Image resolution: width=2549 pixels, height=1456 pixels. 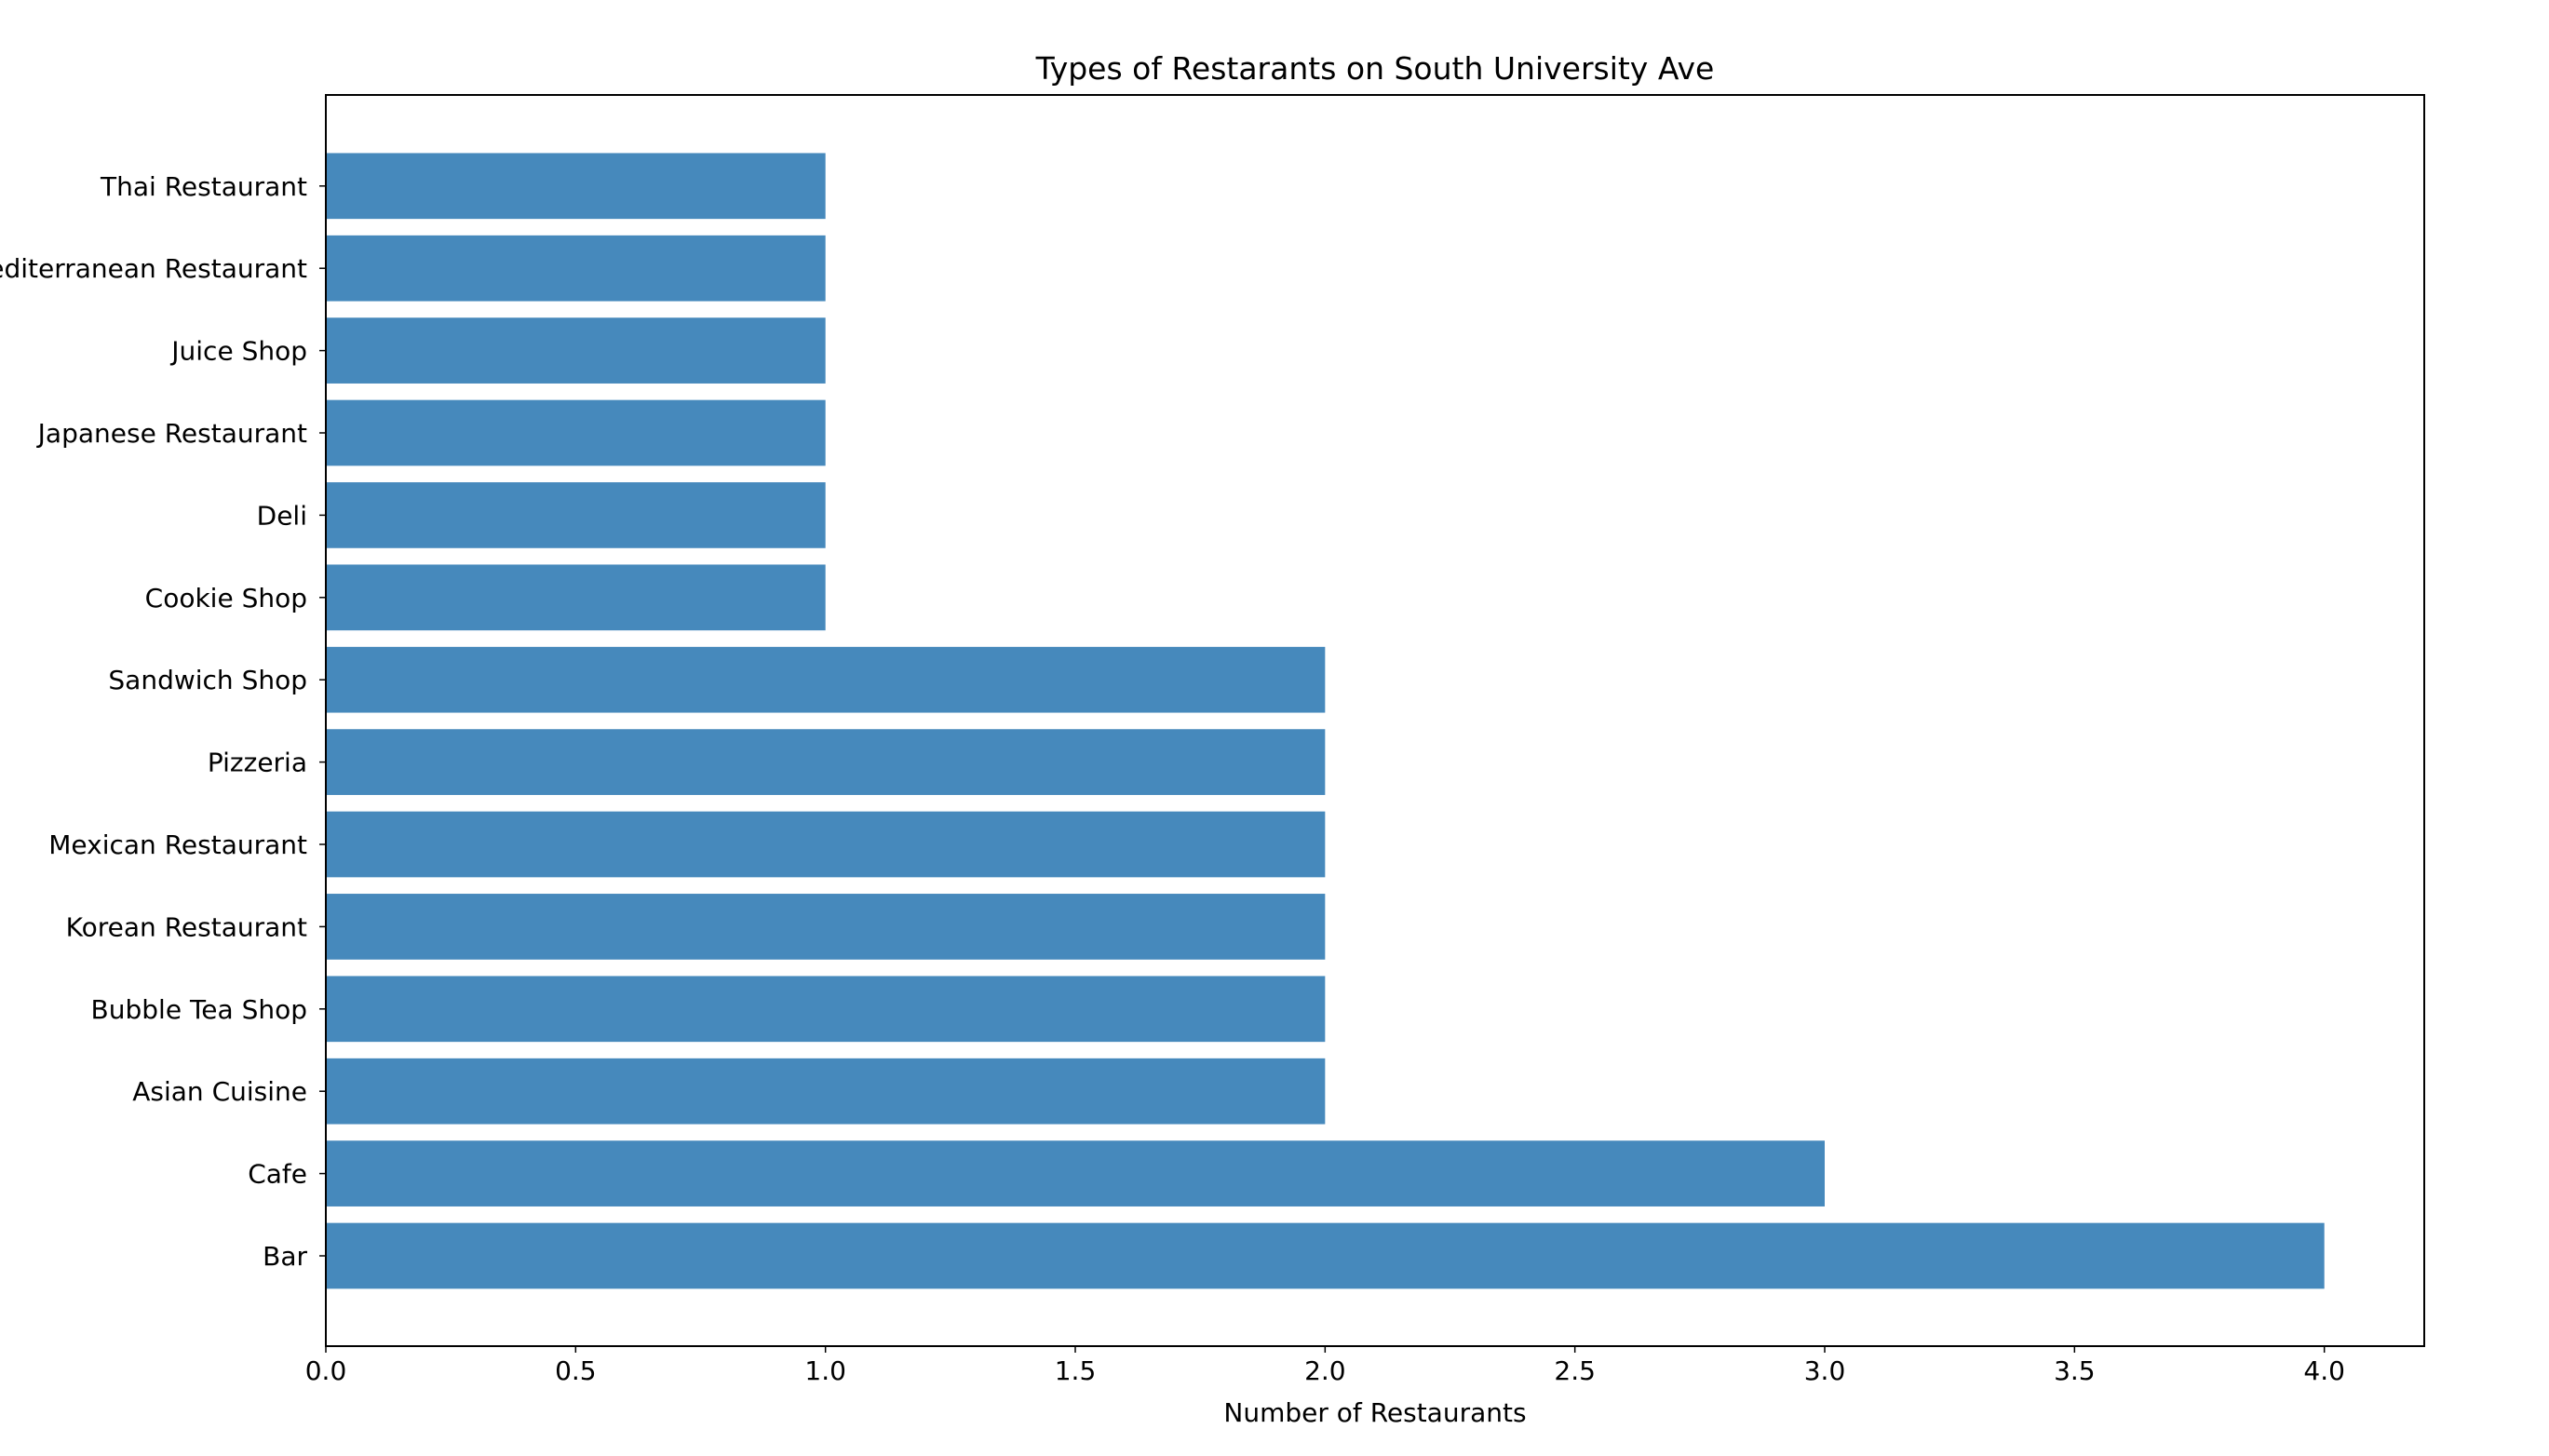 What do you see at coordinates (1326, 1255) in the screenshot?
I see `bar-bar` at bounding box center [1326, 1255].